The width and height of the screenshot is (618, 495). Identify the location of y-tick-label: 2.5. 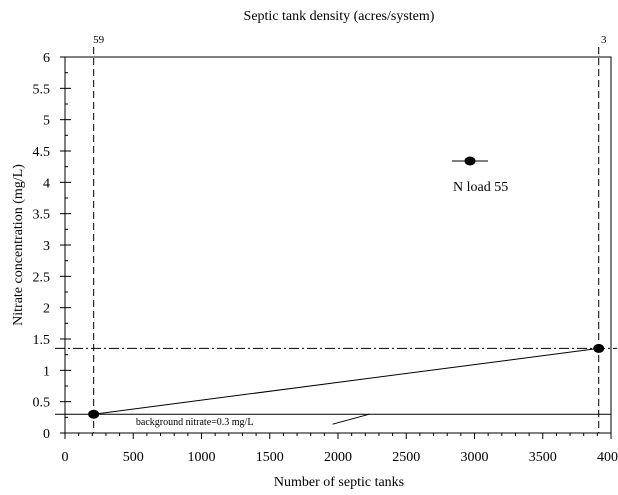
(42, 277).